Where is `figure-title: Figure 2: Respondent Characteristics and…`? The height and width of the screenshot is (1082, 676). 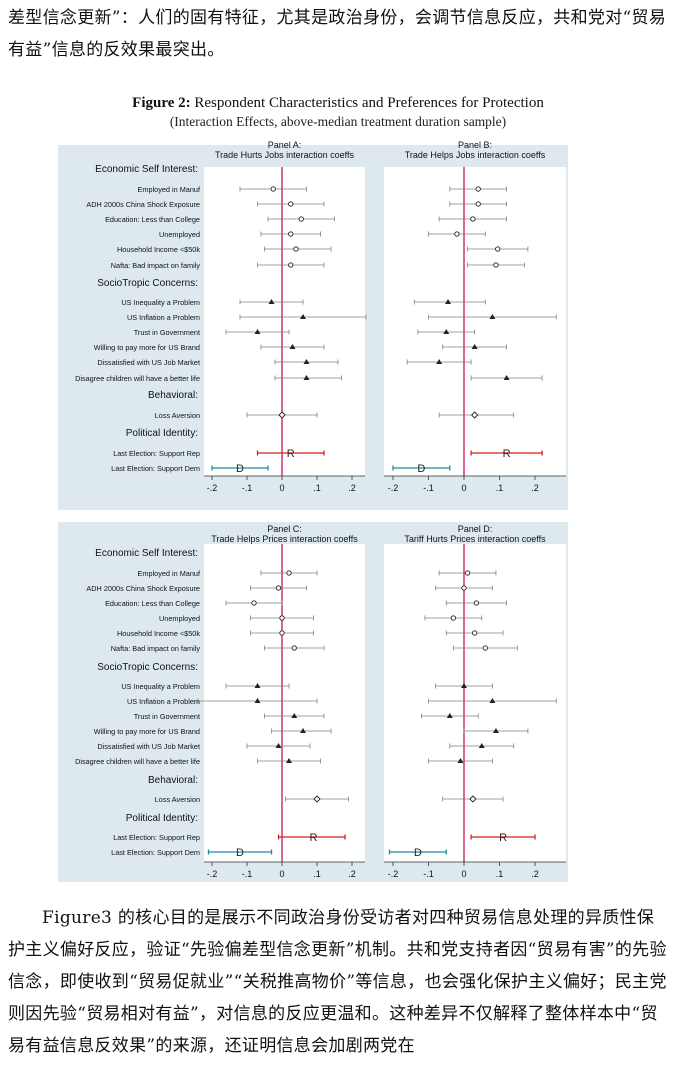 figure-title: Figure 2: Respondent Characteristics and… is located at coordinates (338, 103).